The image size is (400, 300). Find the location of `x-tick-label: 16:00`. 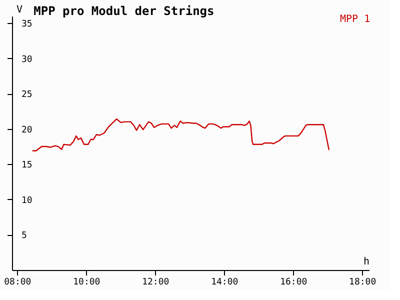

x-tick-label: 16:00 is located at coordinates (294, 283).